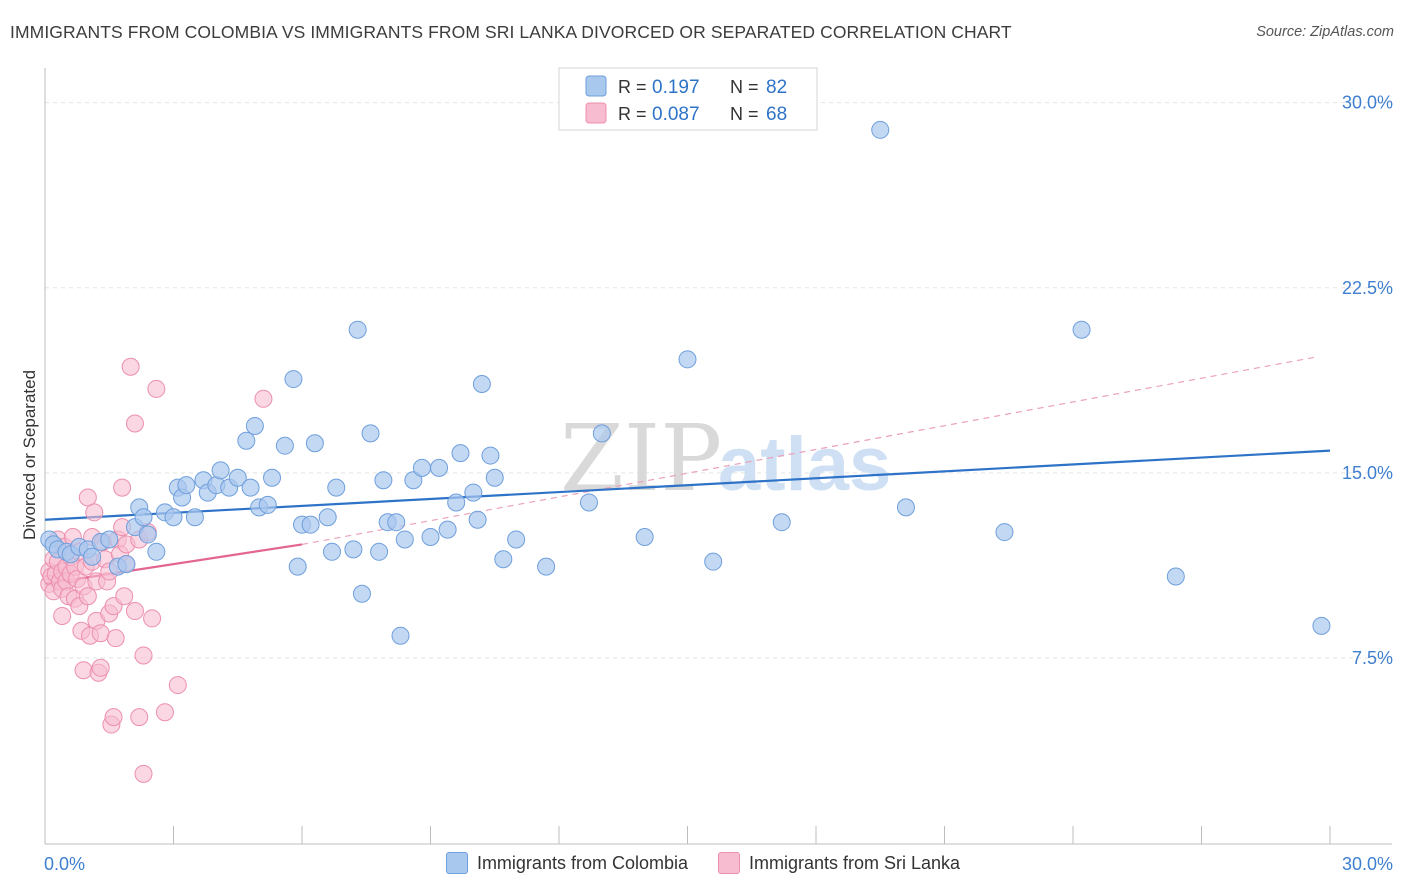 The width and height of the screenshot is (1406, 892). I want to click on watermark: ZIP atlas, so click(725, 458).